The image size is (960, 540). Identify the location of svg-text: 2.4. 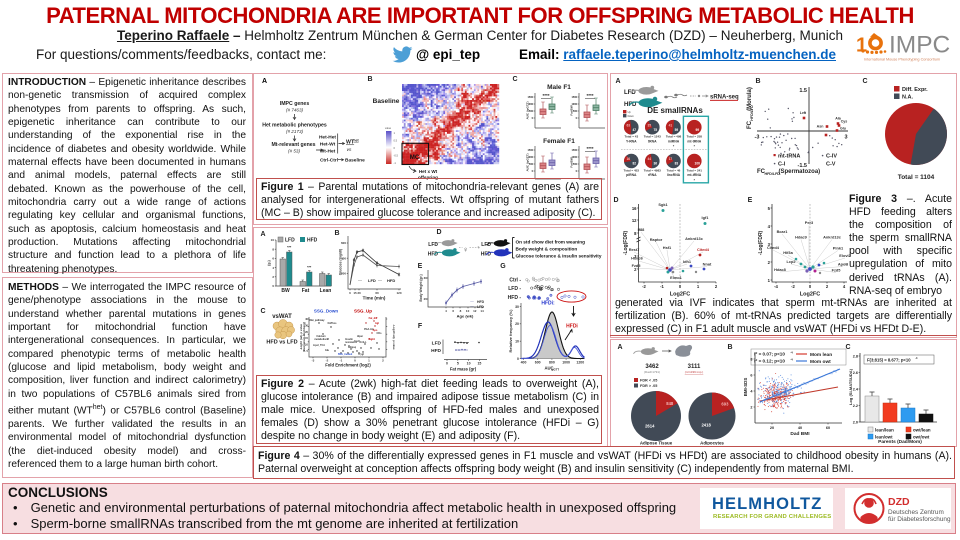
(856, 390).